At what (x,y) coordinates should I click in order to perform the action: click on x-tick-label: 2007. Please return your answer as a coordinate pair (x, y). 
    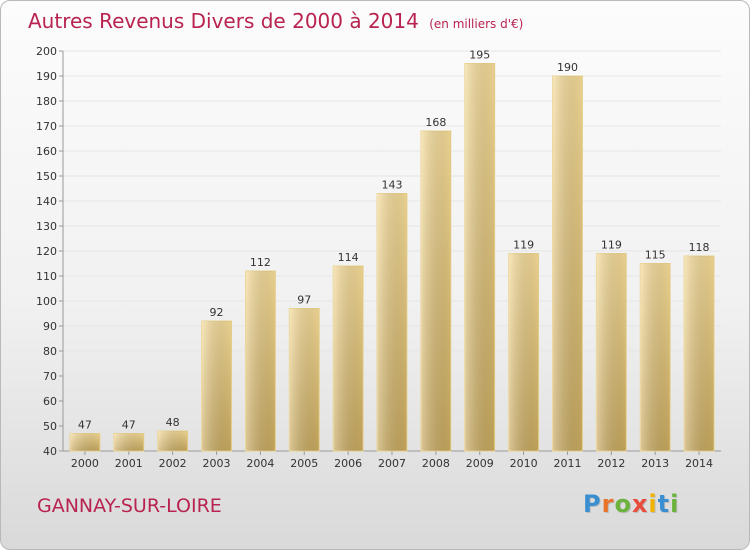
    Looking at the image, I should click on (392, 463).